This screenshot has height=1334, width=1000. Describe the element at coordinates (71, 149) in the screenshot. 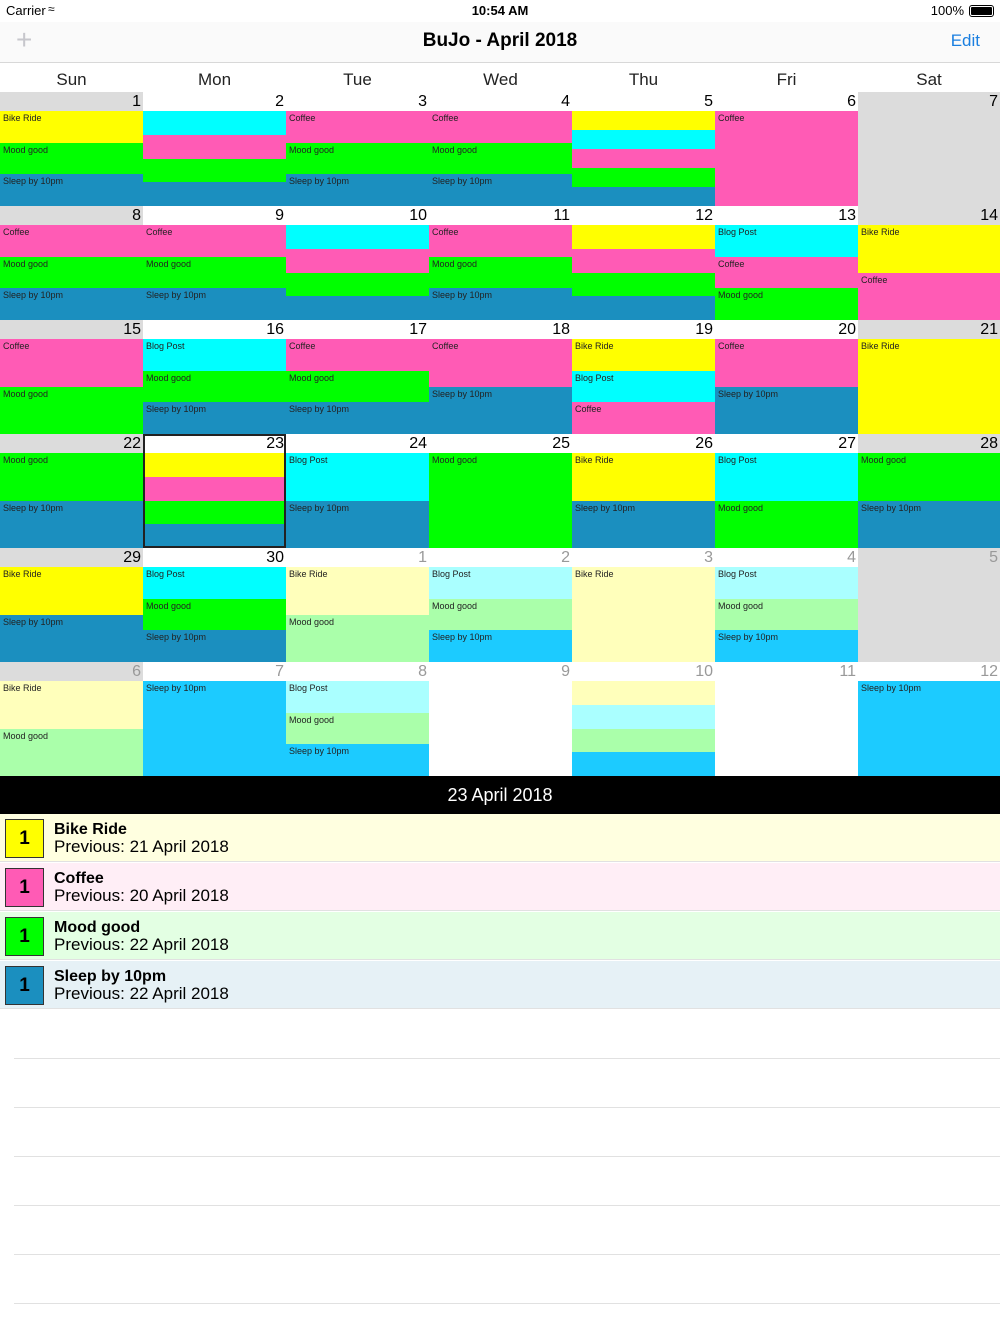

I see `calendar-day: 1 Bike Ride Mood good Sleep by 10pm` at that location.